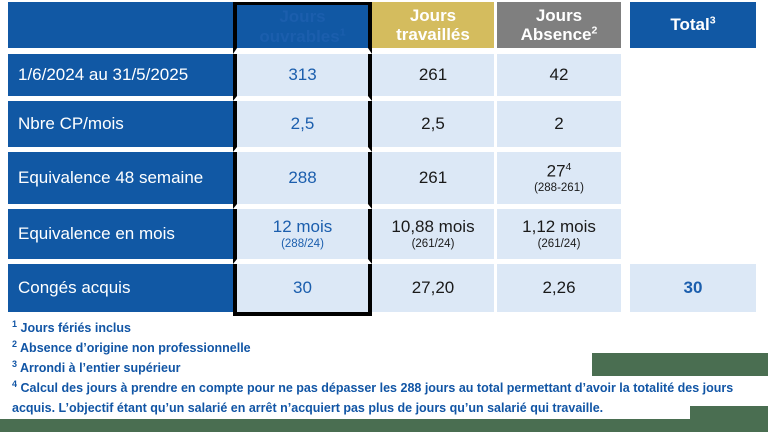  I want to click on masked-region-bottom, so click(384, 425).